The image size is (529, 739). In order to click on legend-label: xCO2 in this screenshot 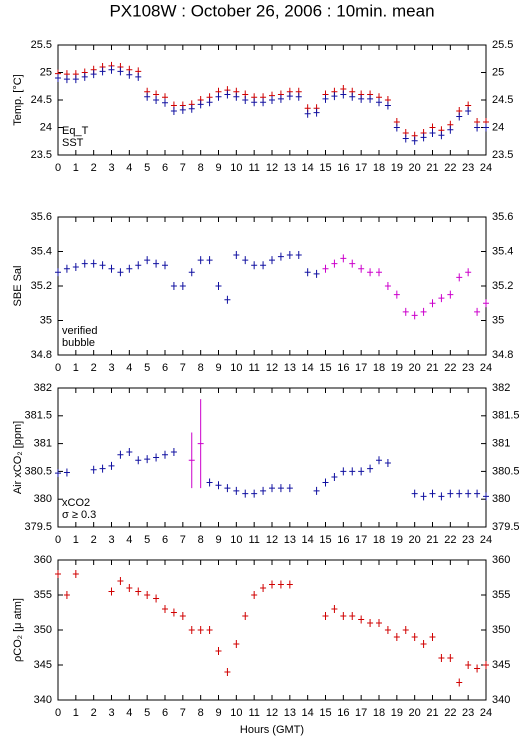, I will do `click(76, 503)`.